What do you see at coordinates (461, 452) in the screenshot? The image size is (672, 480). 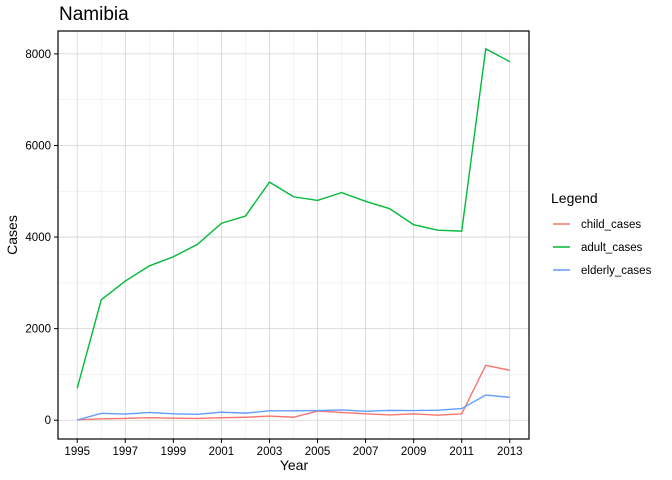 I see `x-tick-label: 2011` at bounding box center [461, 452].